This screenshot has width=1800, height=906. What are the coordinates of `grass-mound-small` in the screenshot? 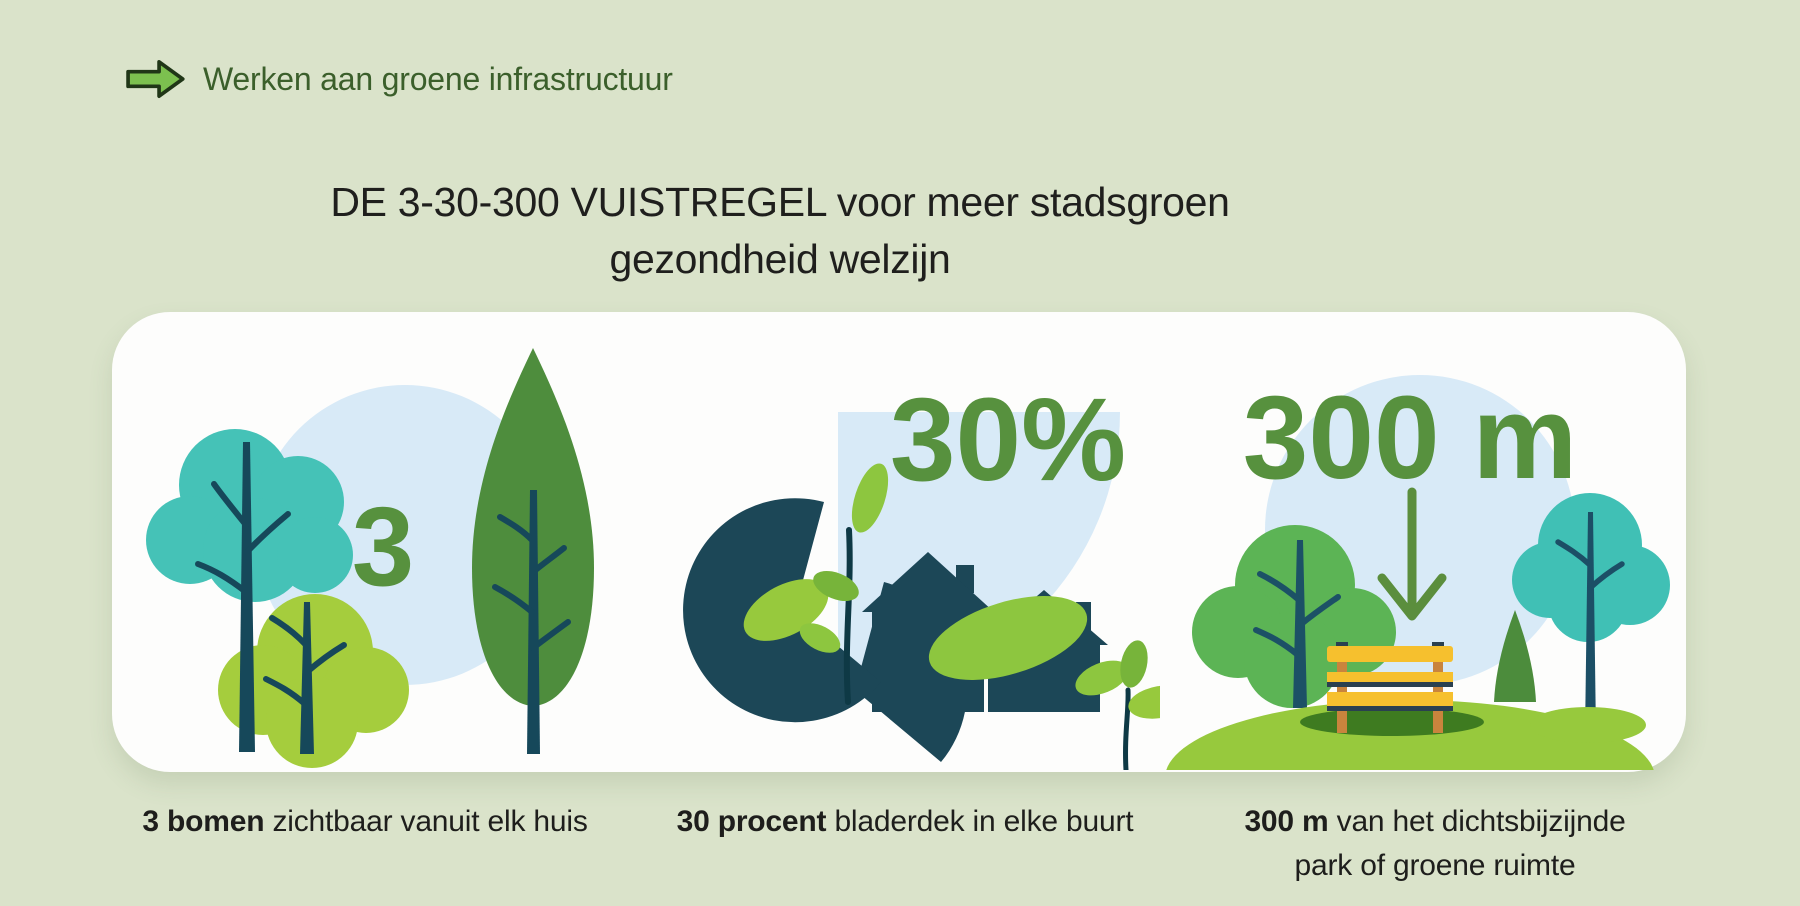 It's located at (1588, 725).